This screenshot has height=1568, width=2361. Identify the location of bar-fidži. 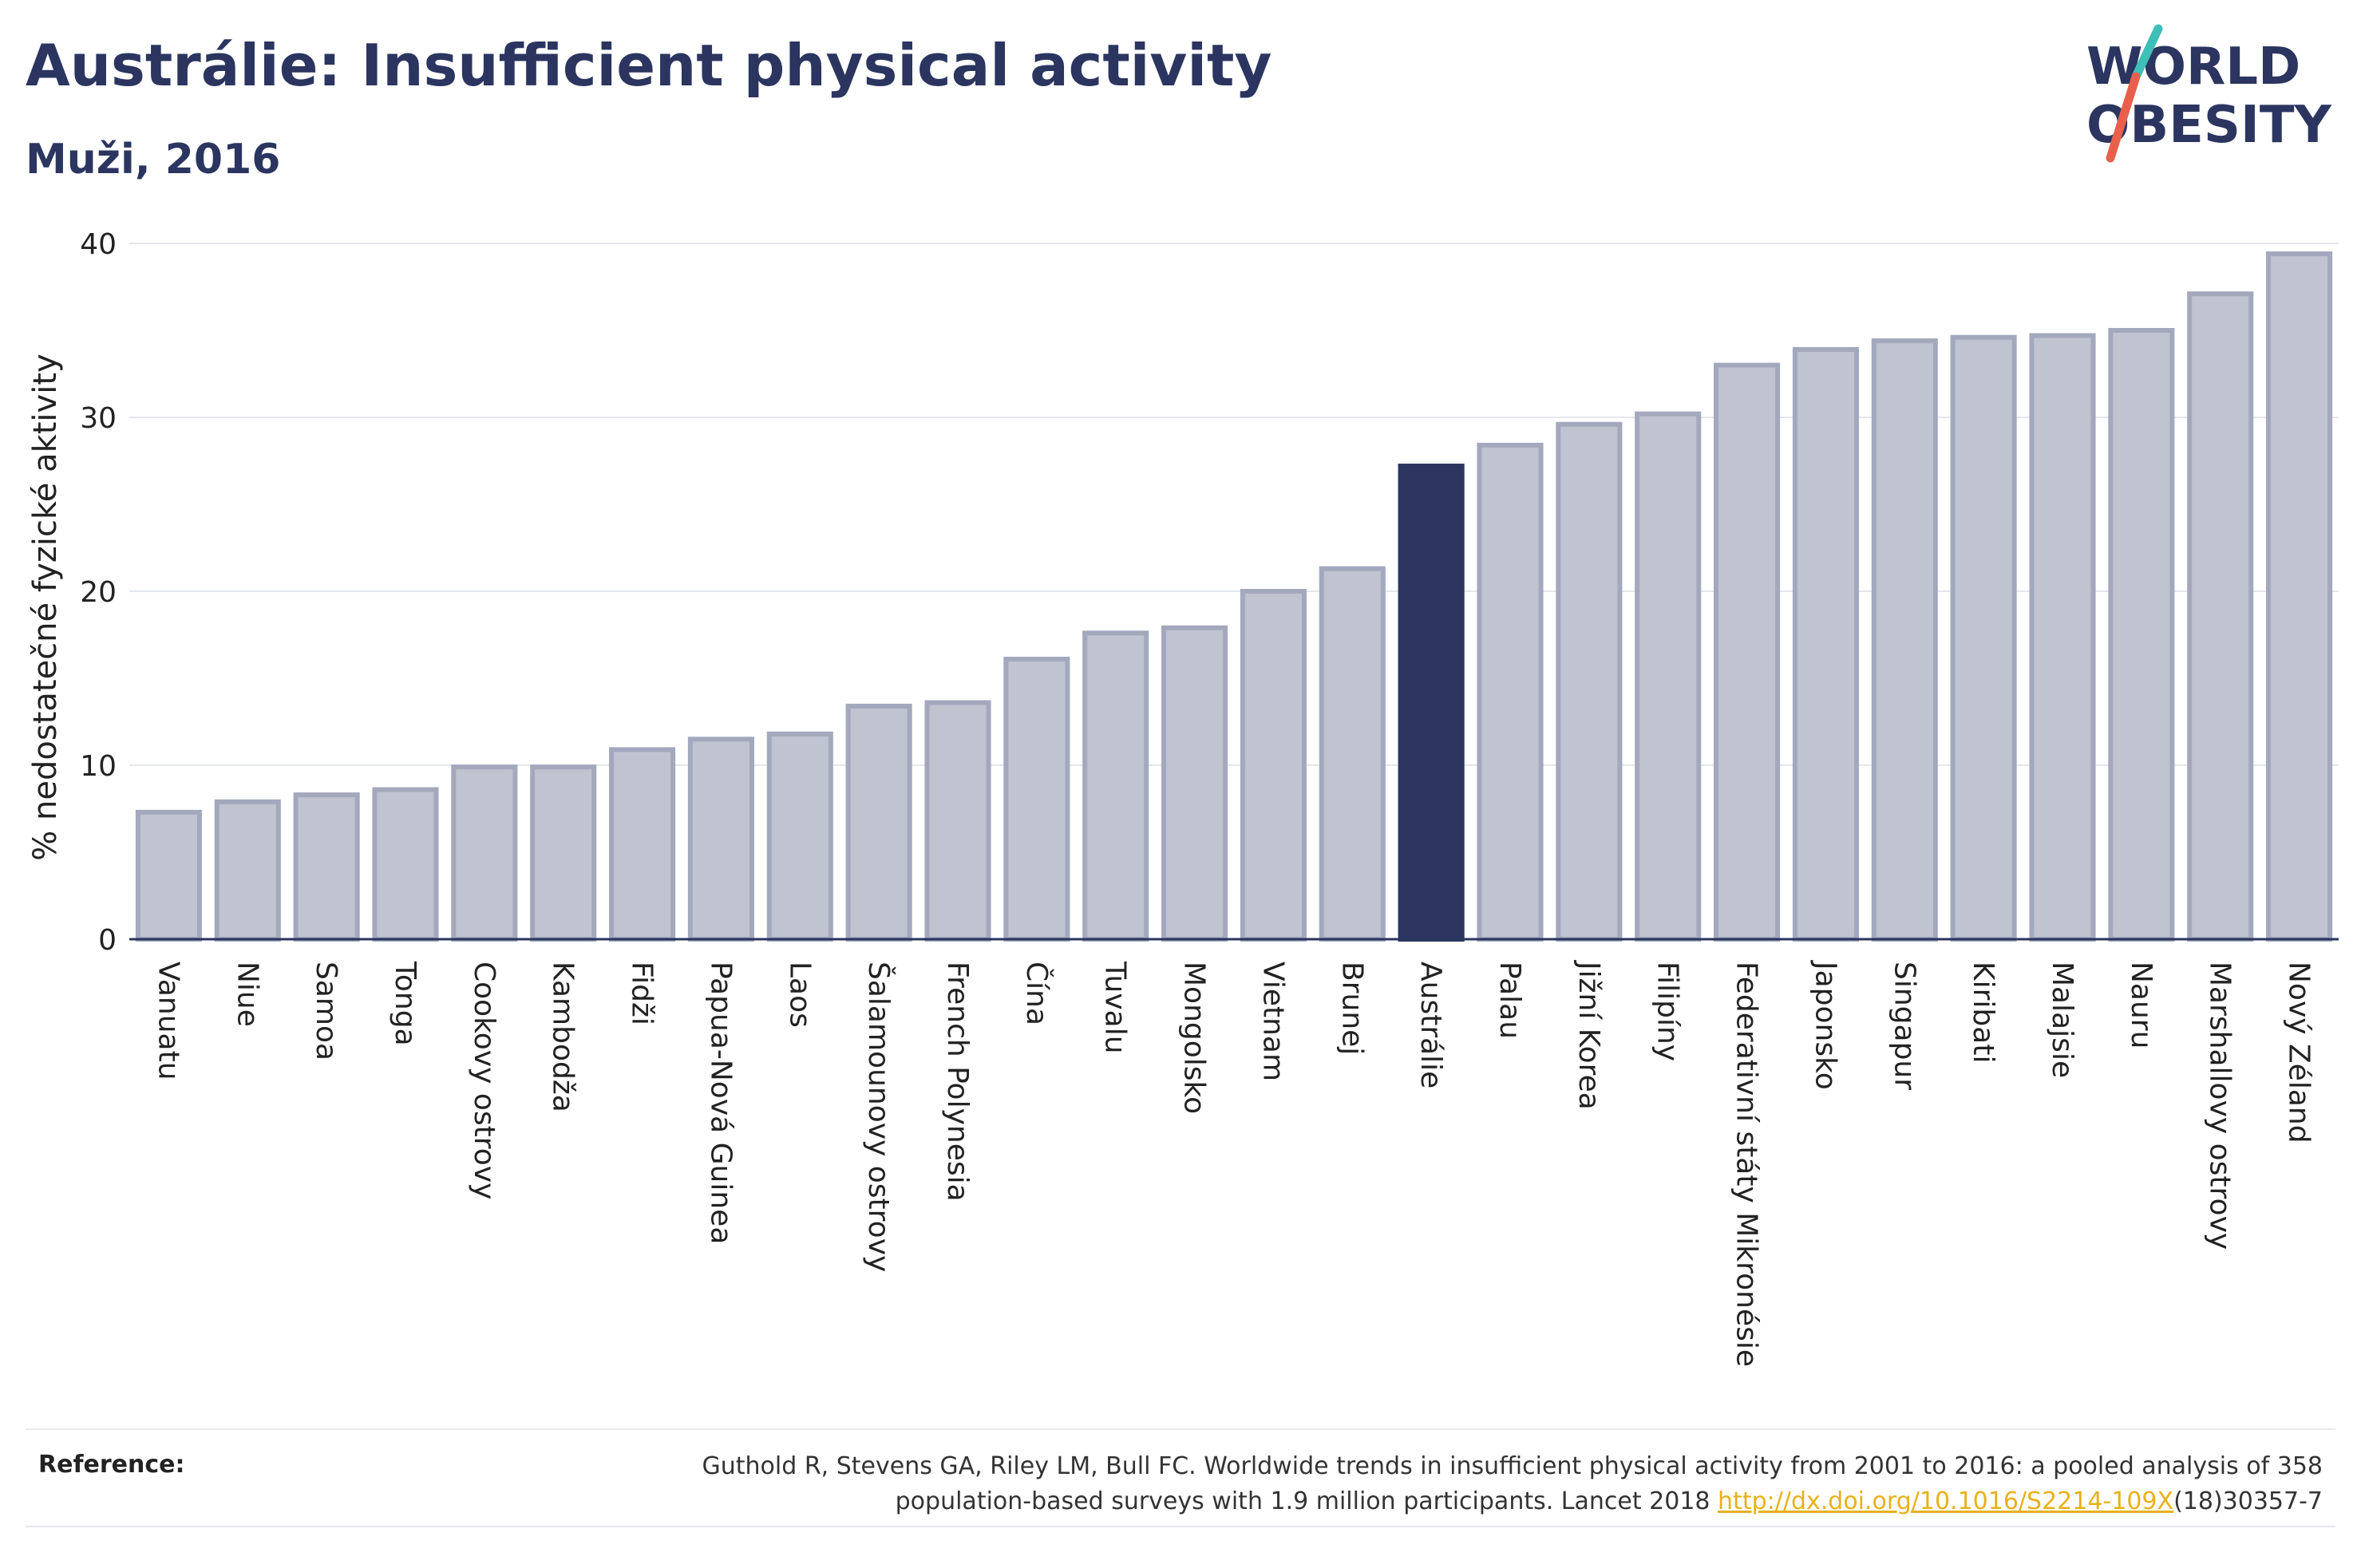
(642, 844).